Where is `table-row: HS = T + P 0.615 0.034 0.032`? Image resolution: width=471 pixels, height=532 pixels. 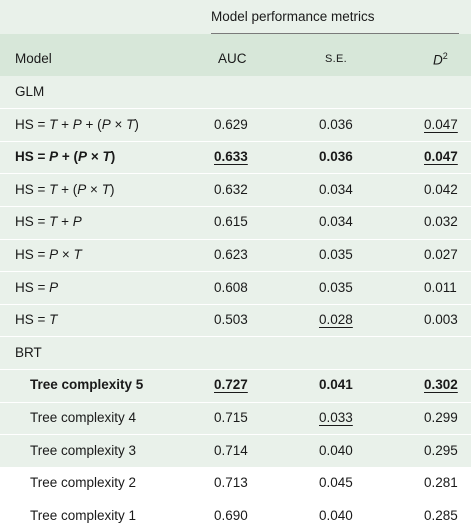
table-row: HS = T + P 0.615 0.034 0.032 is located at coordinates (235, 222).